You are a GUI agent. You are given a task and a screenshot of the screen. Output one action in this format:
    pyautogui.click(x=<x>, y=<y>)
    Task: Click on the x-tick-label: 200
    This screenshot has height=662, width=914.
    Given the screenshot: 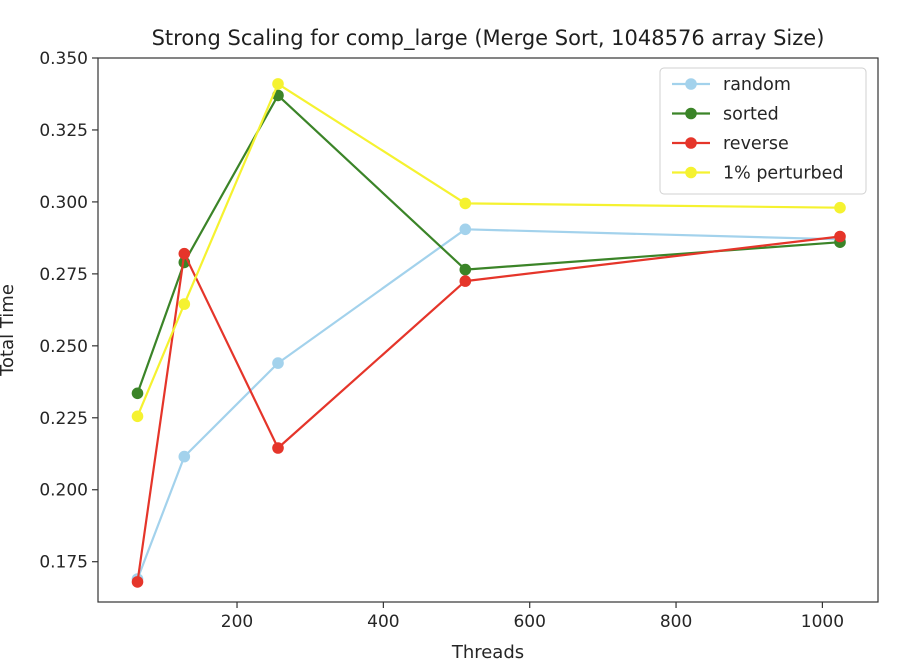 What is the action you would take?
    pyautogui.click(x=237, y=622)
    